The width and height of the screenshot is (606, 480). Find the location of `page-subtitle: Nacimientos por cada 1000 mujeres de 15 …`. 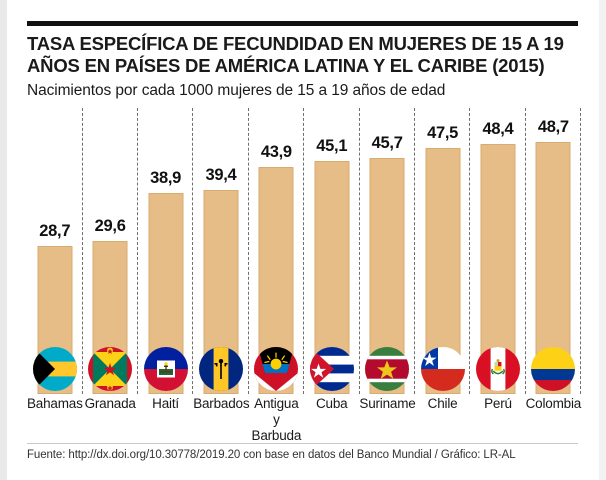

page-subtitle: Nacimientos por cada 1000 mujeres de 15 … is located at coordinates (236, 90).